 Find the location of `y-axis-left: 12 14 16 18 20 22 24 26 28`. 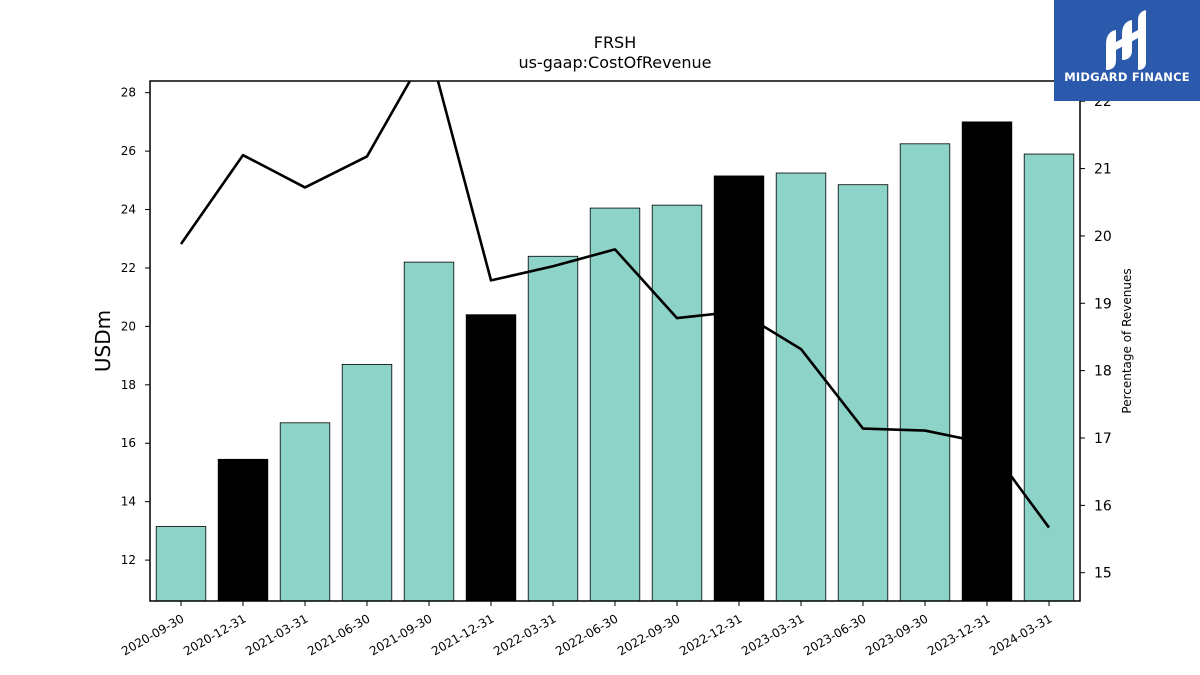

y-axis-left: 12 14 16 18 20 22 24 26 28 is located at coordinates (135, 326).